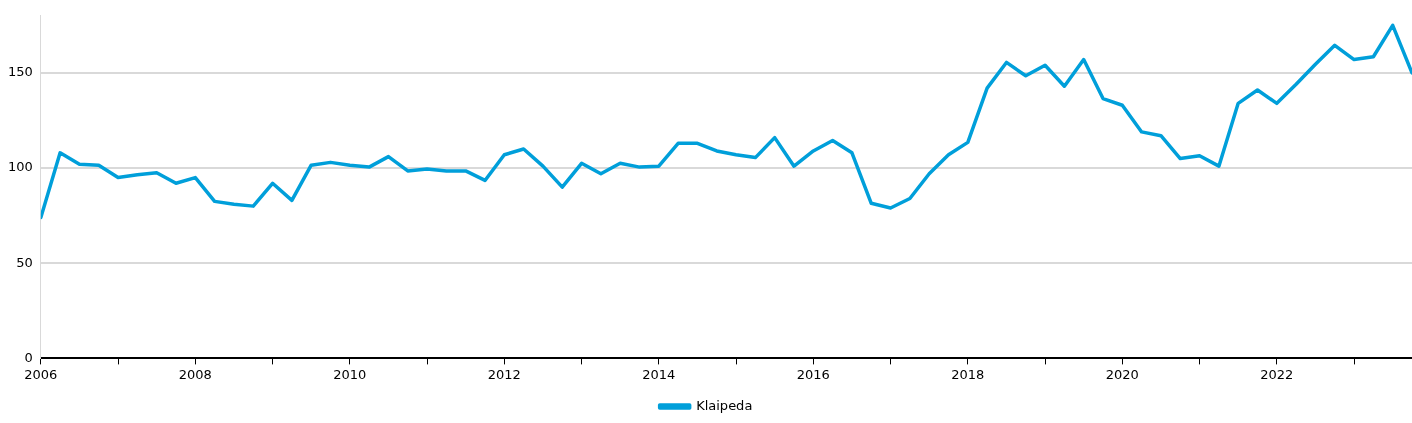 The image size is (1412, 423). I want to click on x-tick-label: 2008, so click(195, 374).